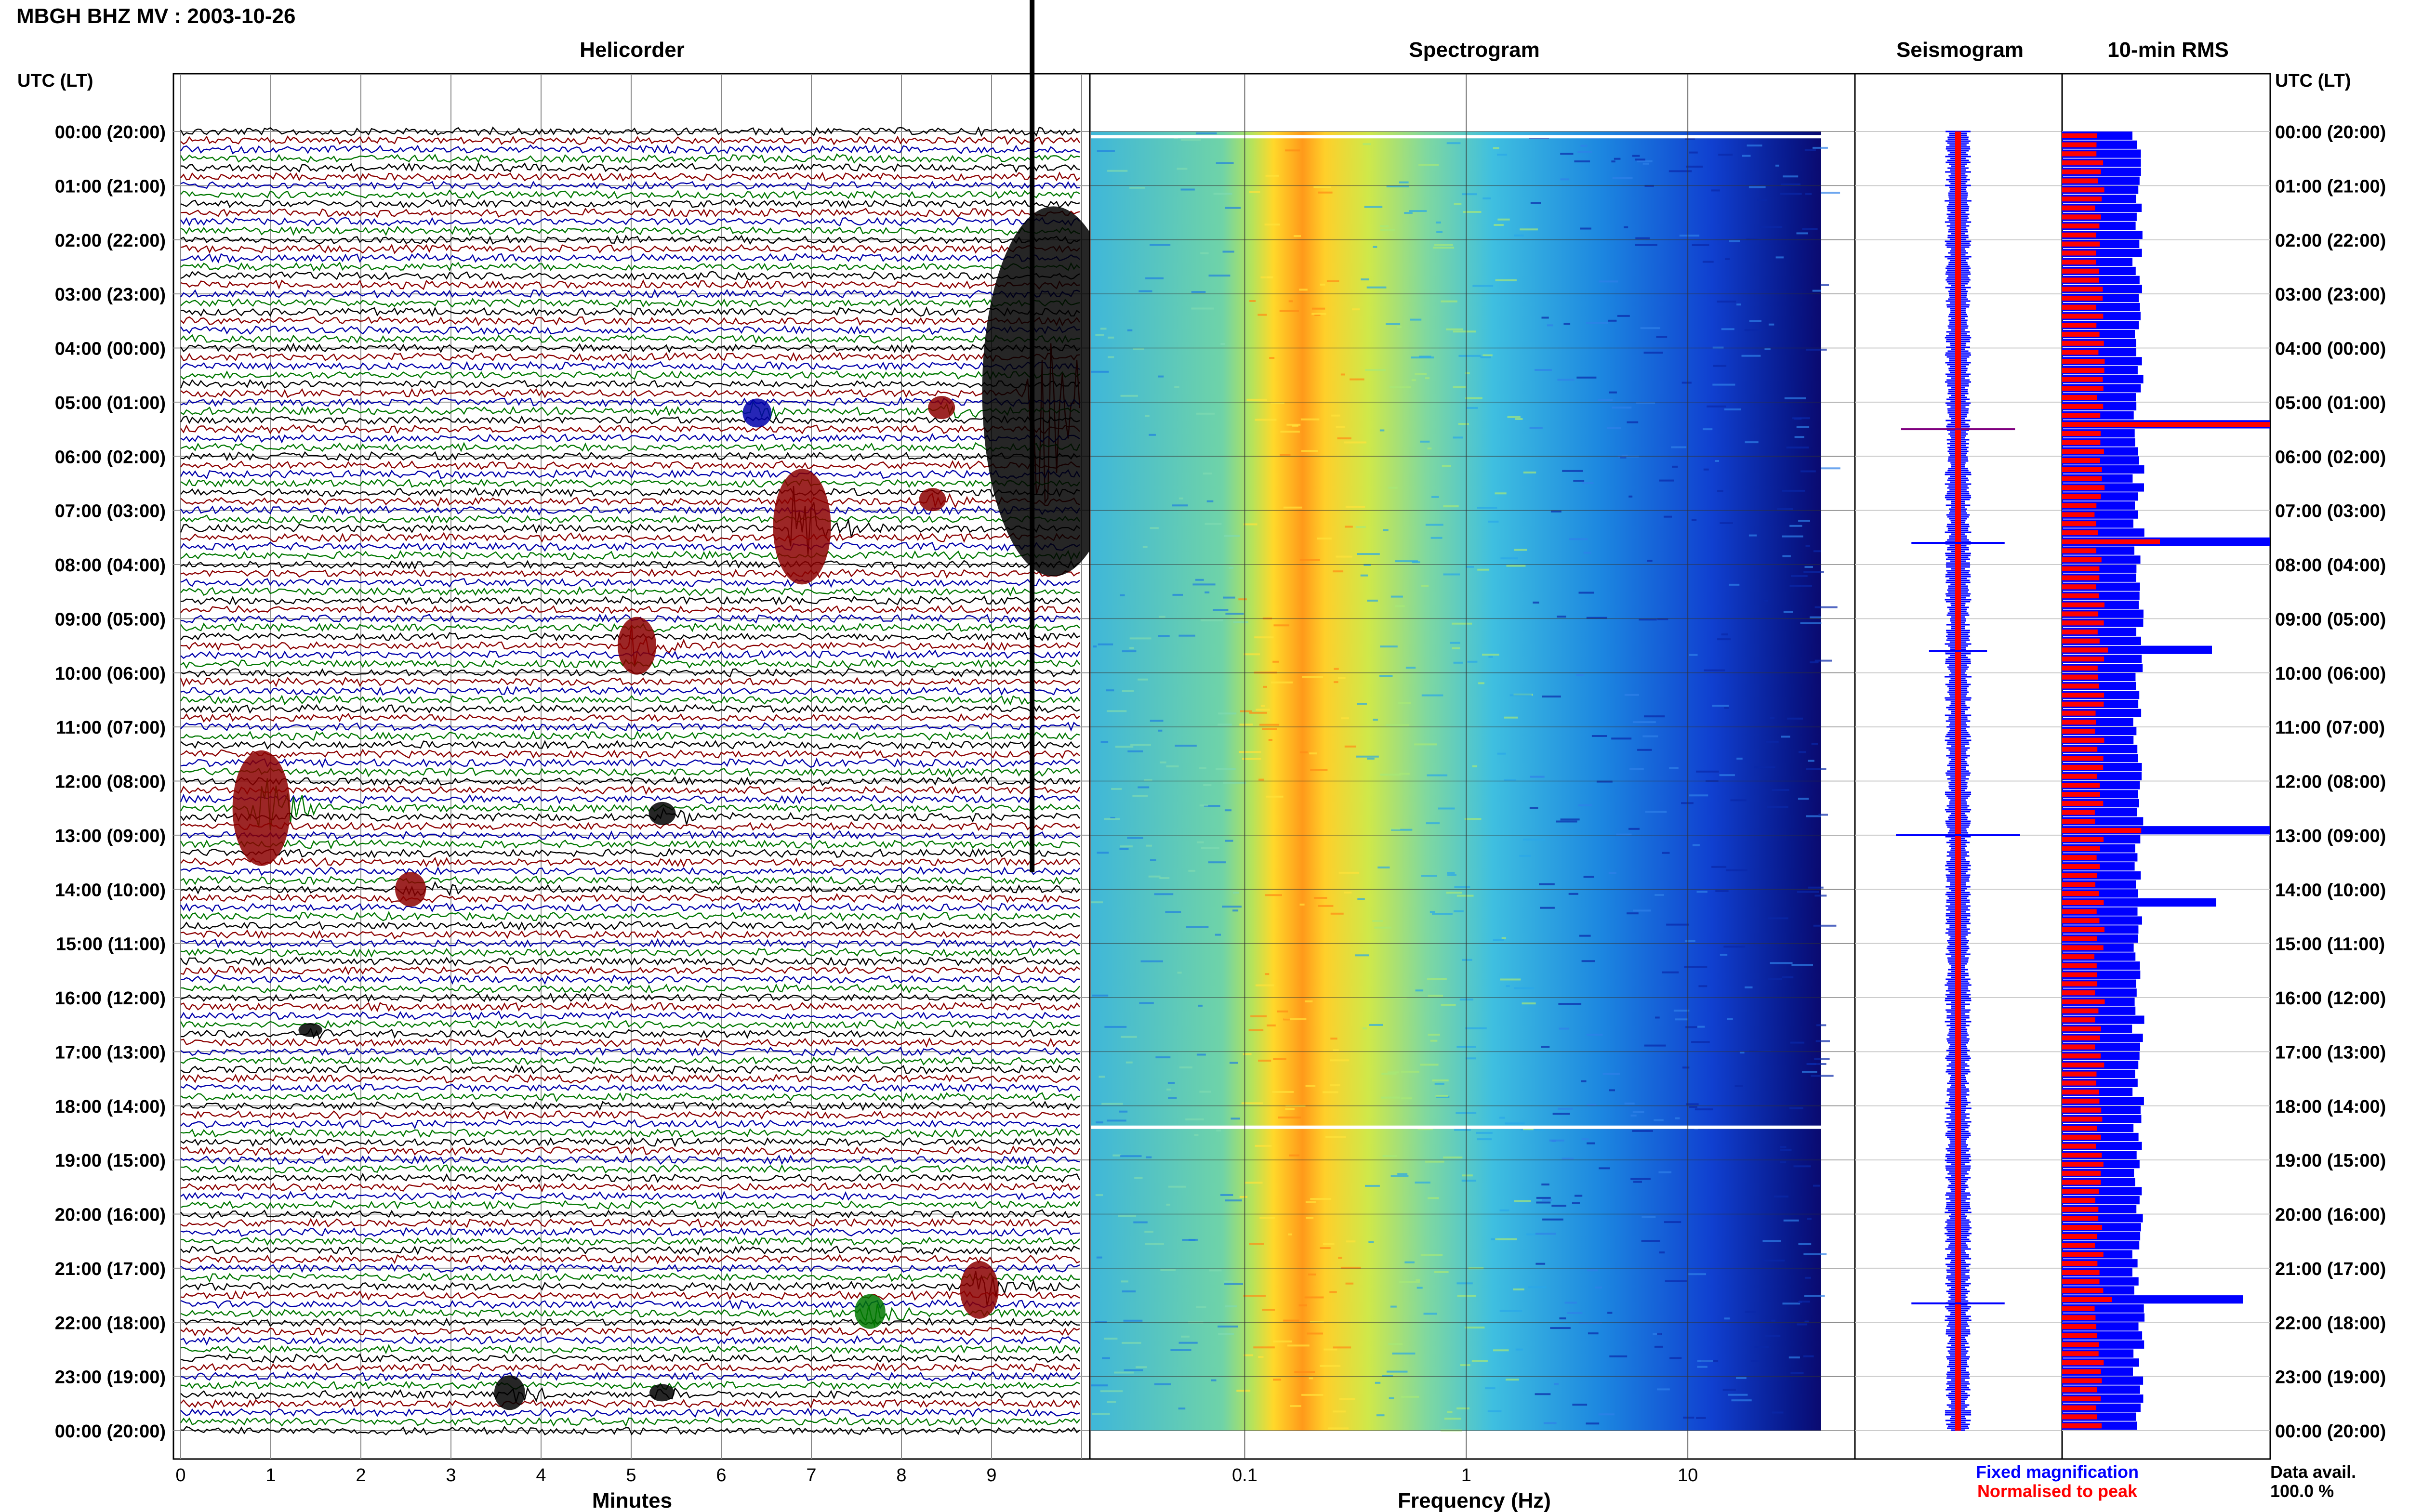 The image size is (2409, 1512). I want to click on time-label-left: 23:00 (19:00), so click(110, 1377).